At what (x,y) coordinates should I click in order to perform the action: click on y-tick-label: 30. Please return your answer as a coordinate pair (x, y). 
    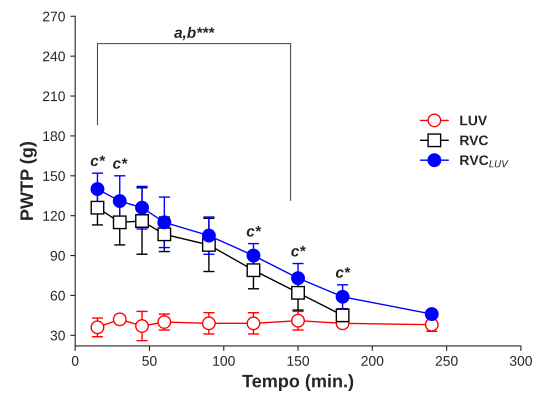
    Looking at the image, I should click on (57, 335).